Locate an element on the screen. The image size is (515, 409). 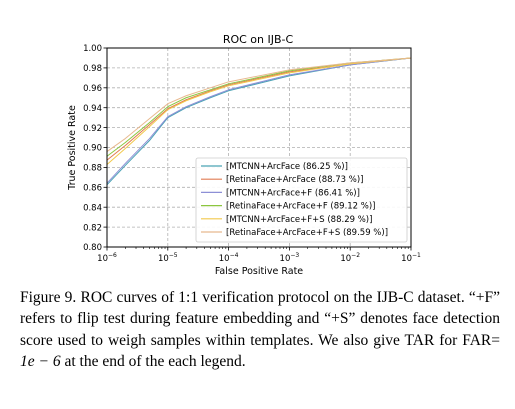
x-tick-label: 10⁻² is located at coordinates (350, 258).